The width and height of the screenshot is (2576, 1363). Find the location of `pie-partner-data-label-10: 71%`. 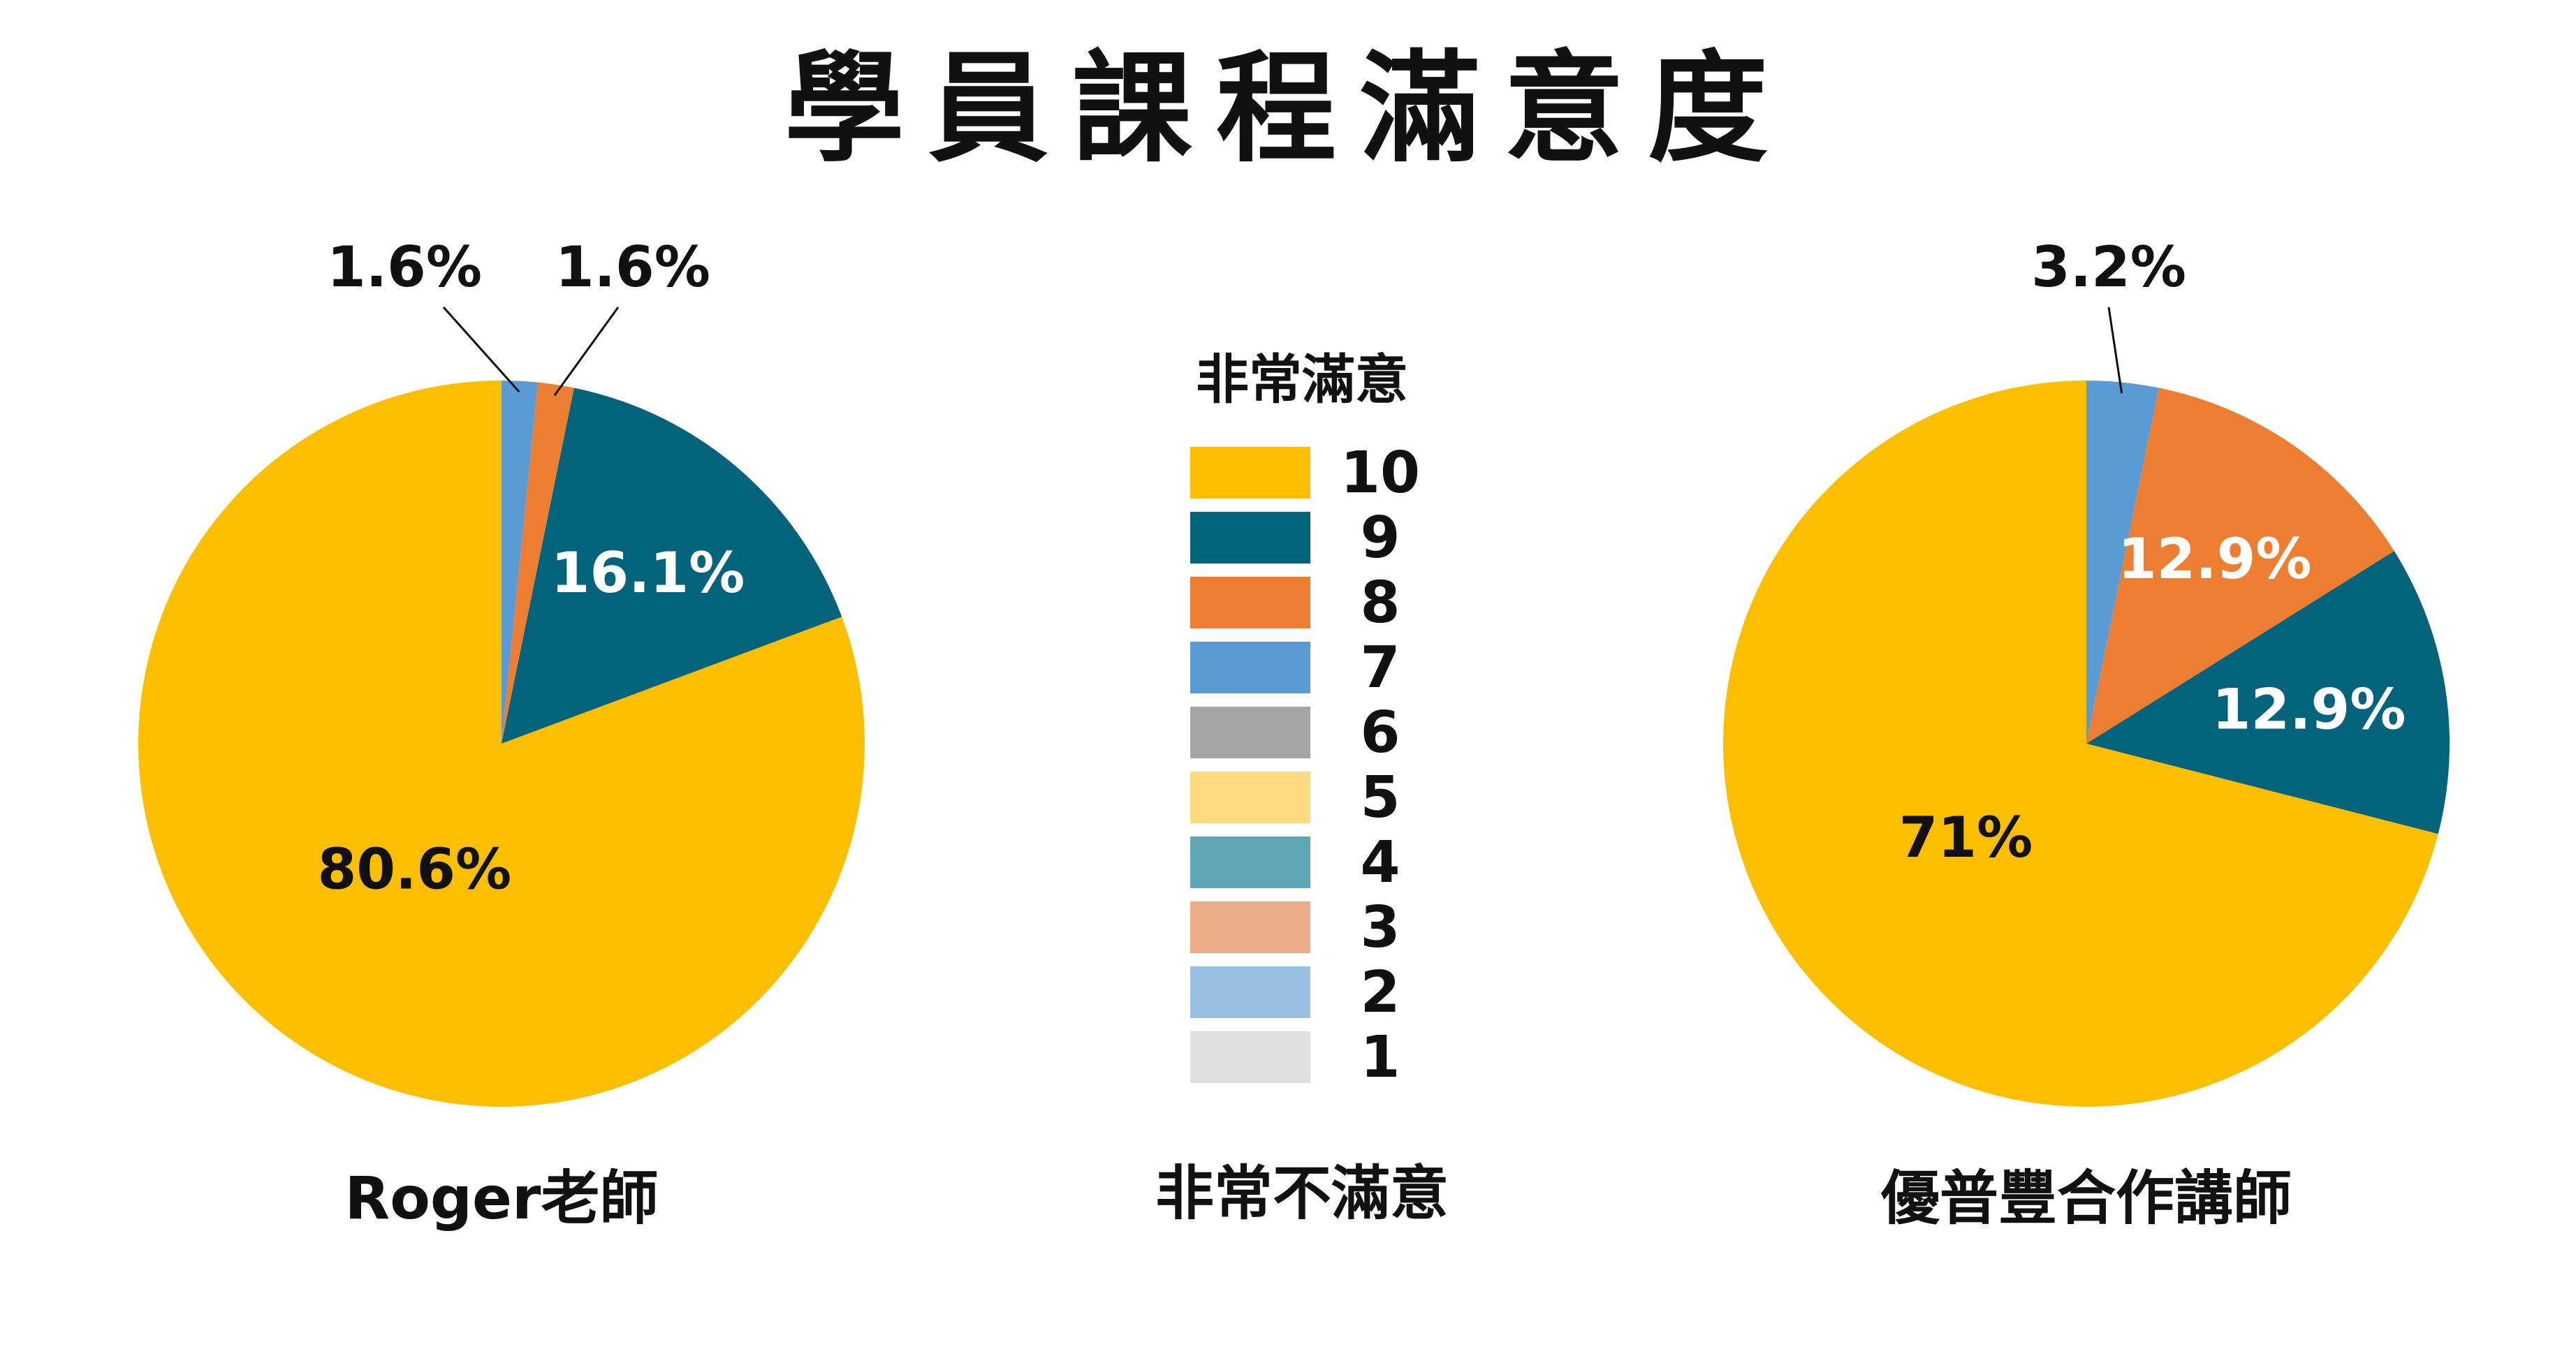

pie-partner-data-label-10: 71% is located at coordinates (1966, 838).